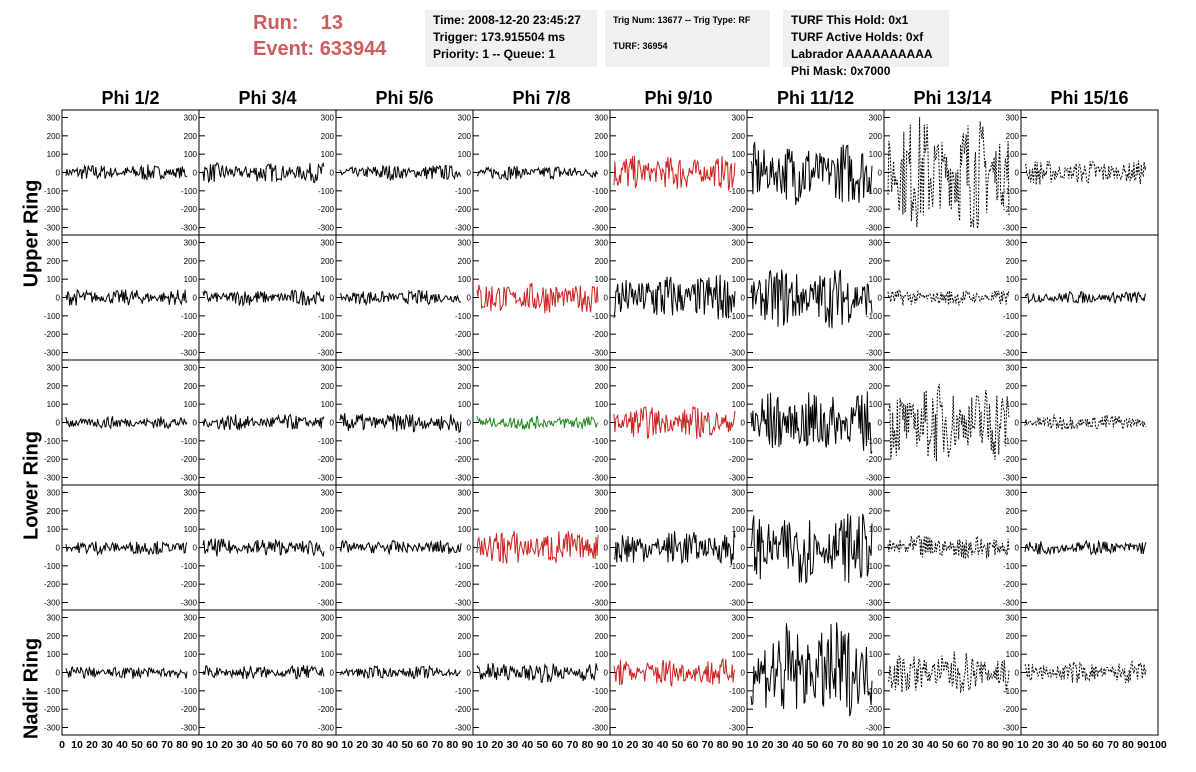 Image resolution: width=1196 pixels, height=772 pixels. Describe the element at coordinates (319, 36) in the screenshot. I see `run-event-box: Run: 13 Event: 633944` at that location.